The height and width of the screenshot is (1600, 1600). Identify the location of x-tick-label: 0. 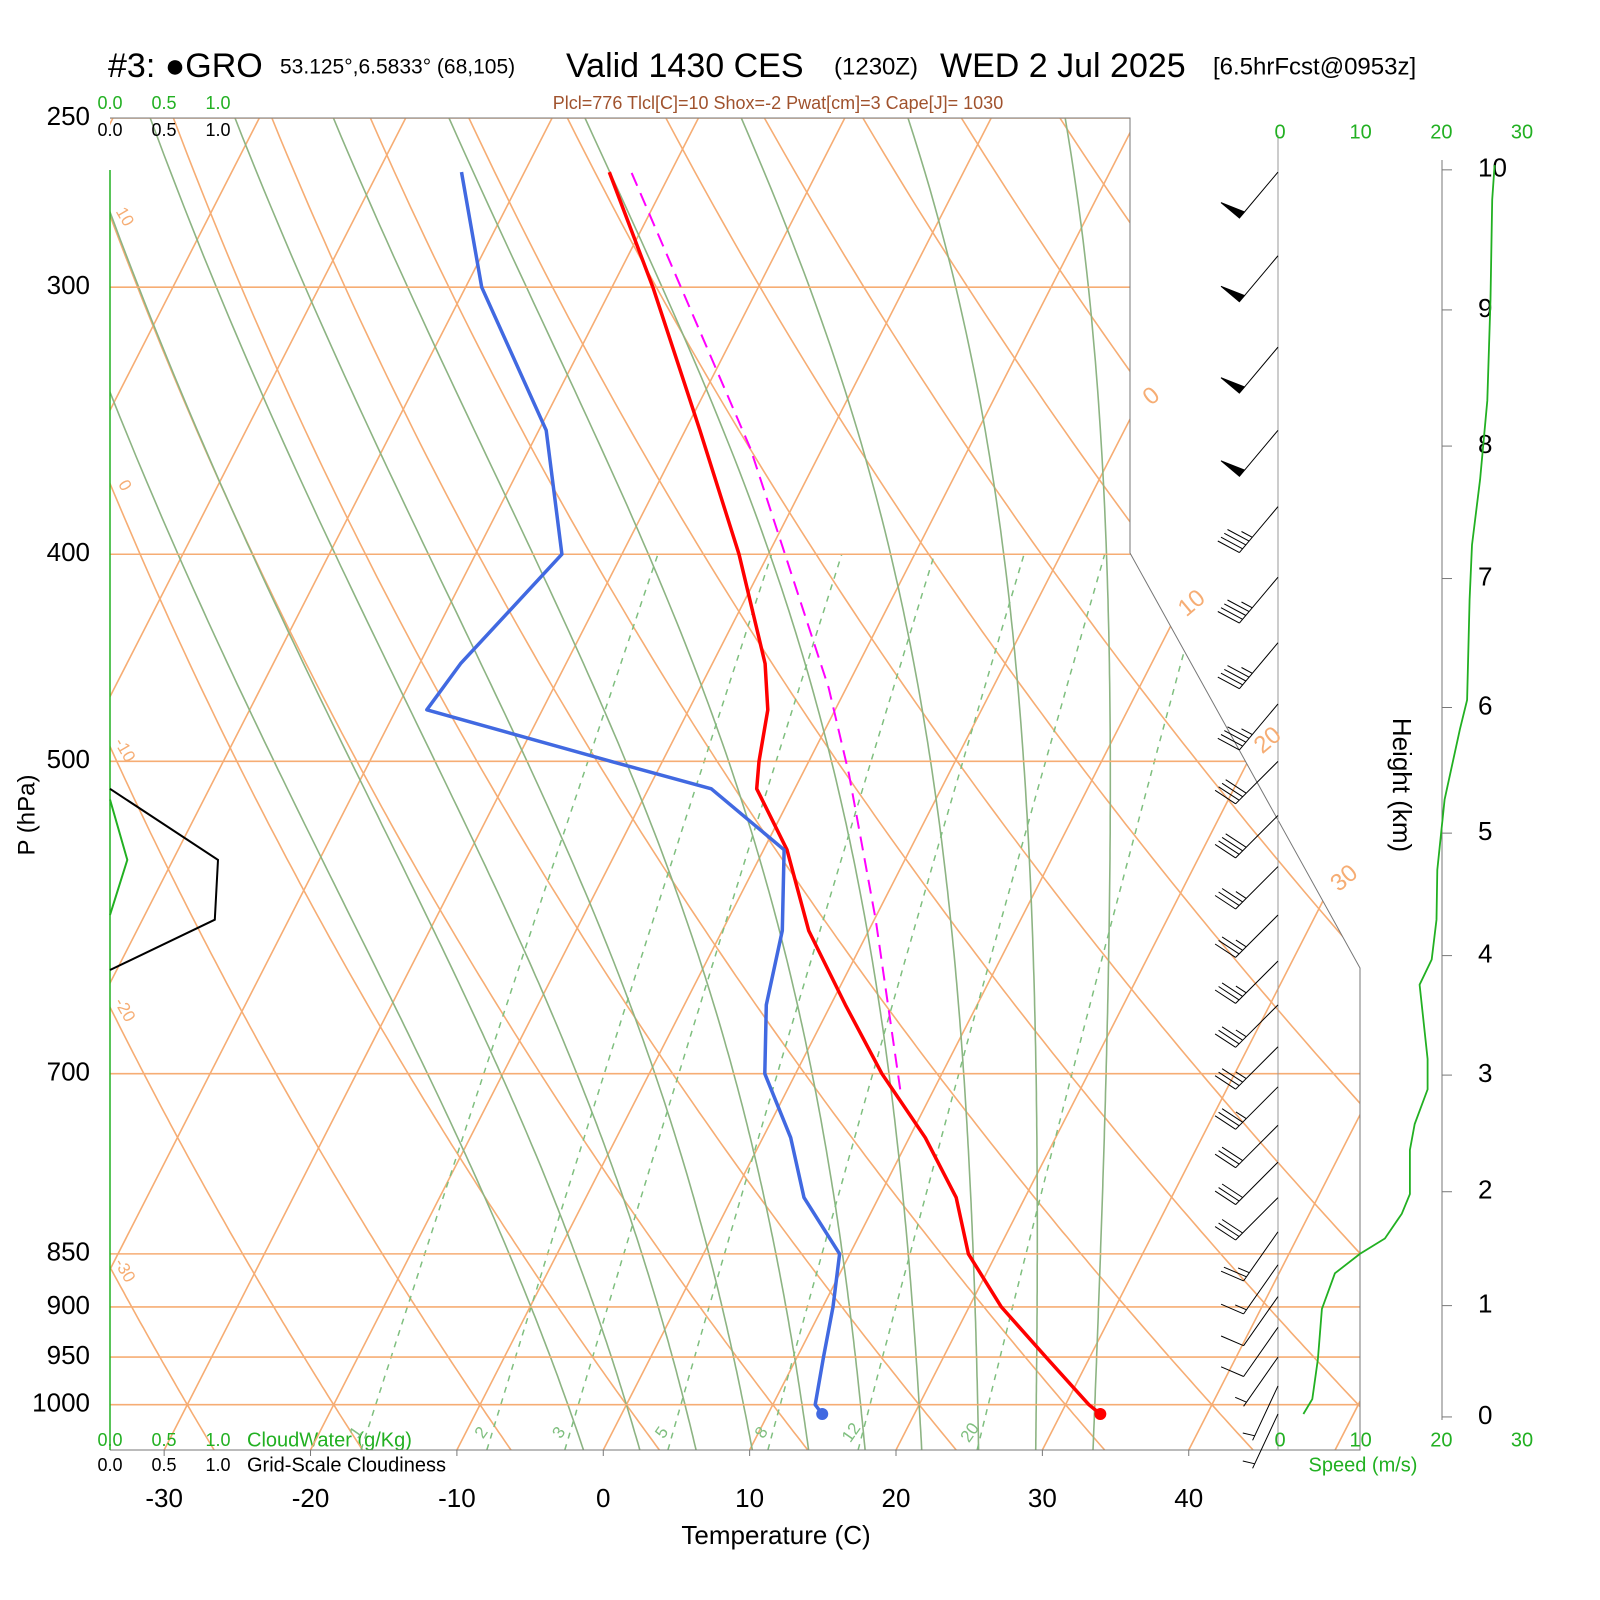
(603, 1498).